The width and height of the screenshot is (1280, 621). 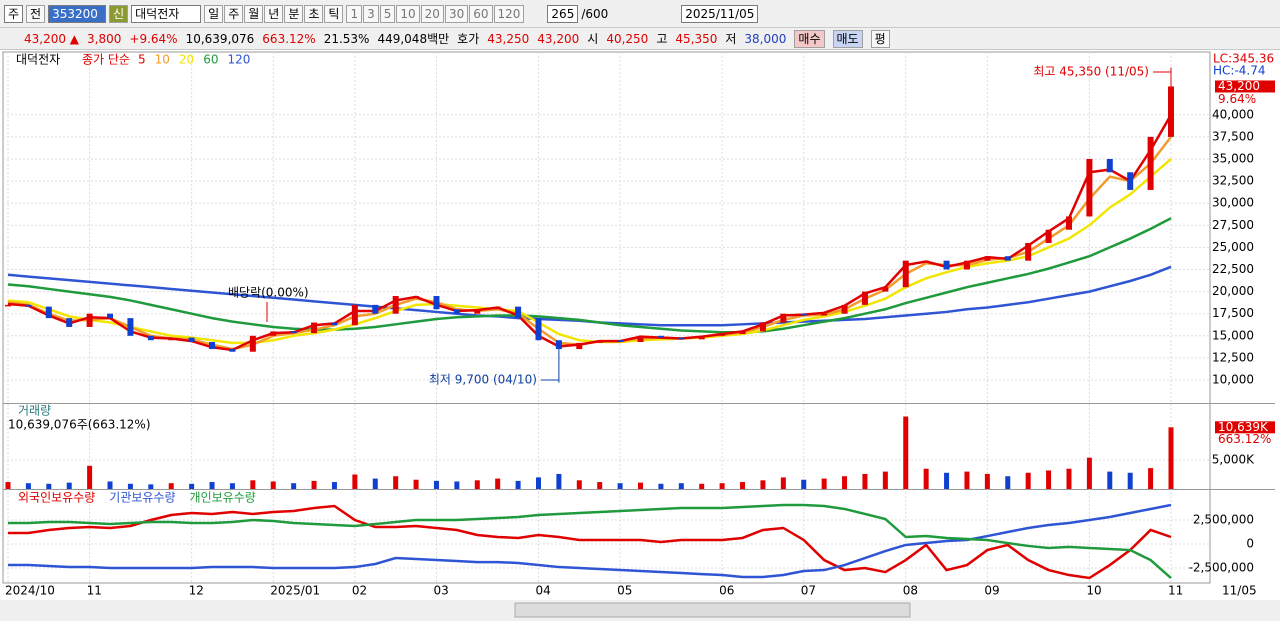 I want to click on interval-button: 10, so click(x=408, y=13).